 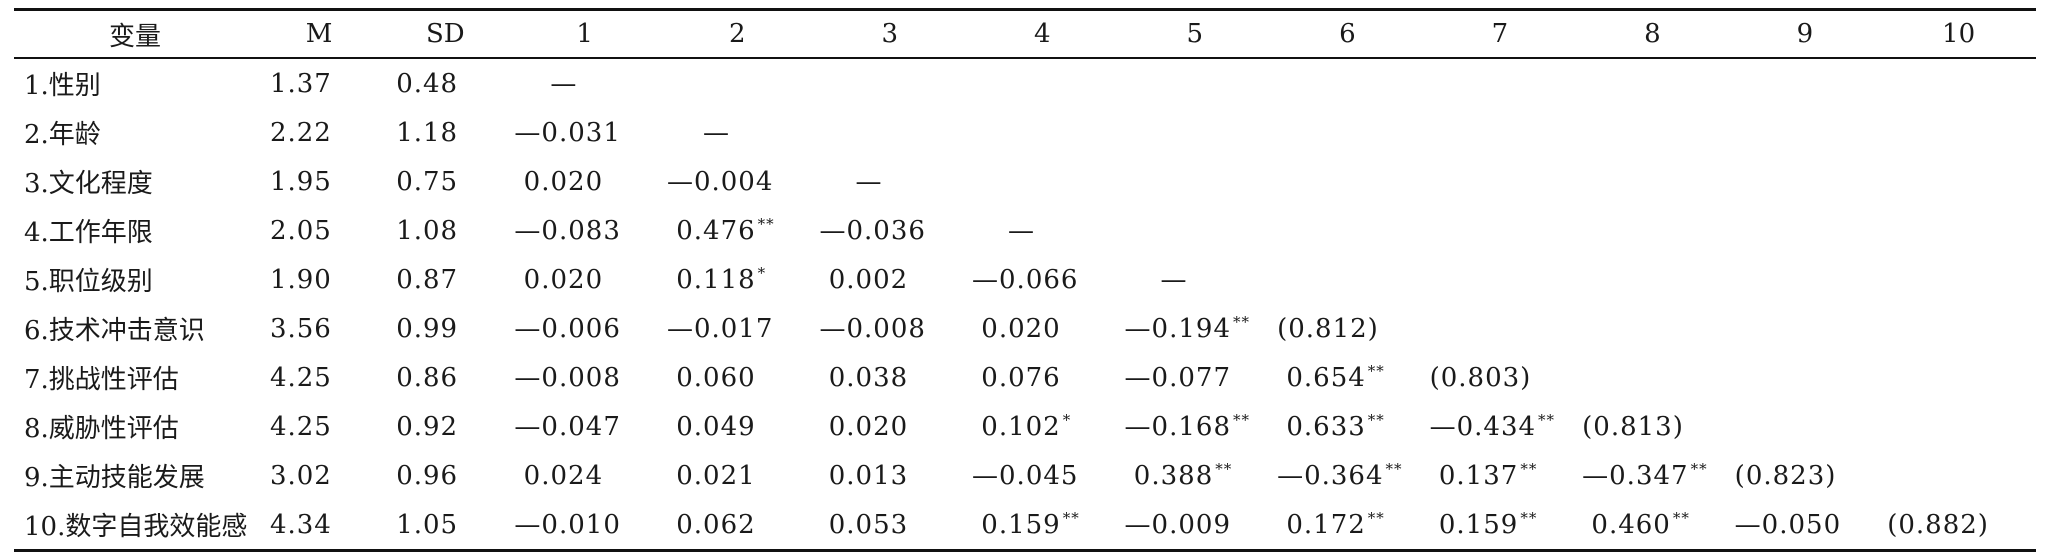 What do you see at coordinates (114, 331) in the screenshot?
I see `variable-label: 6.技术冲击意识` at bounding box center [114, 331].